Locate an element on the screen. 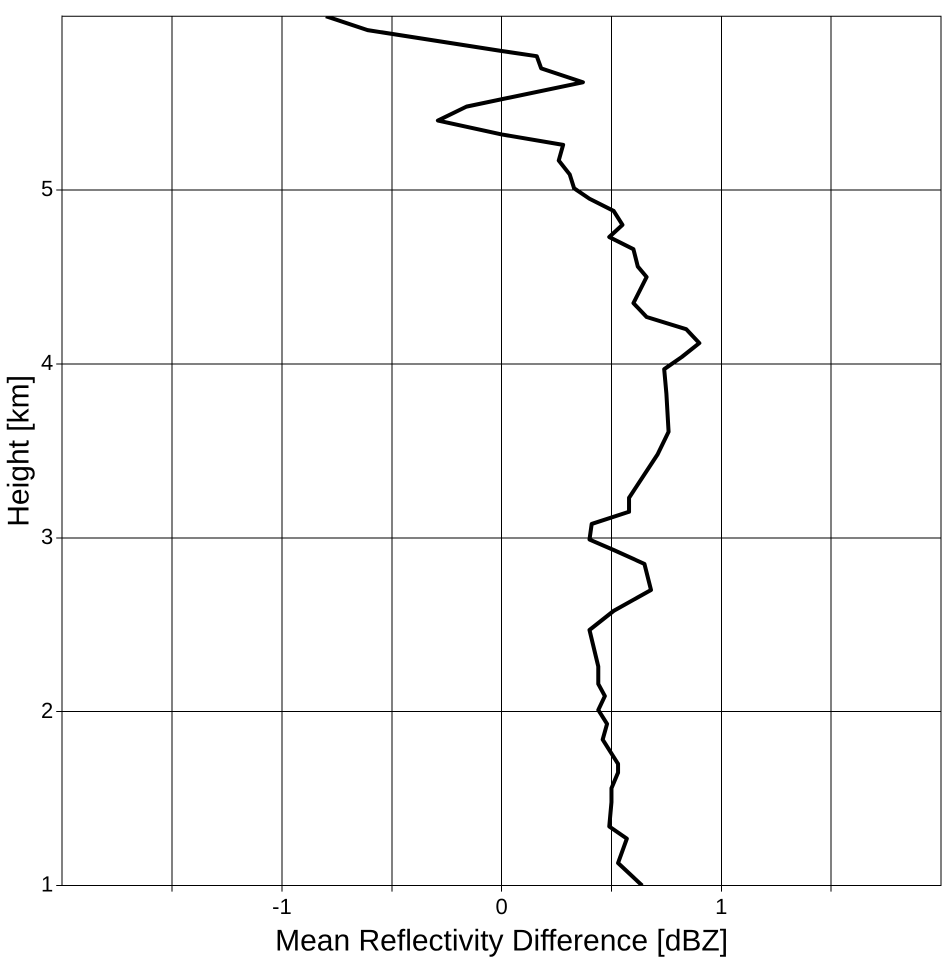 The height and width of the screenshot is (962, 943). x-tick-label: -1 is located at coordinates (282, 906).